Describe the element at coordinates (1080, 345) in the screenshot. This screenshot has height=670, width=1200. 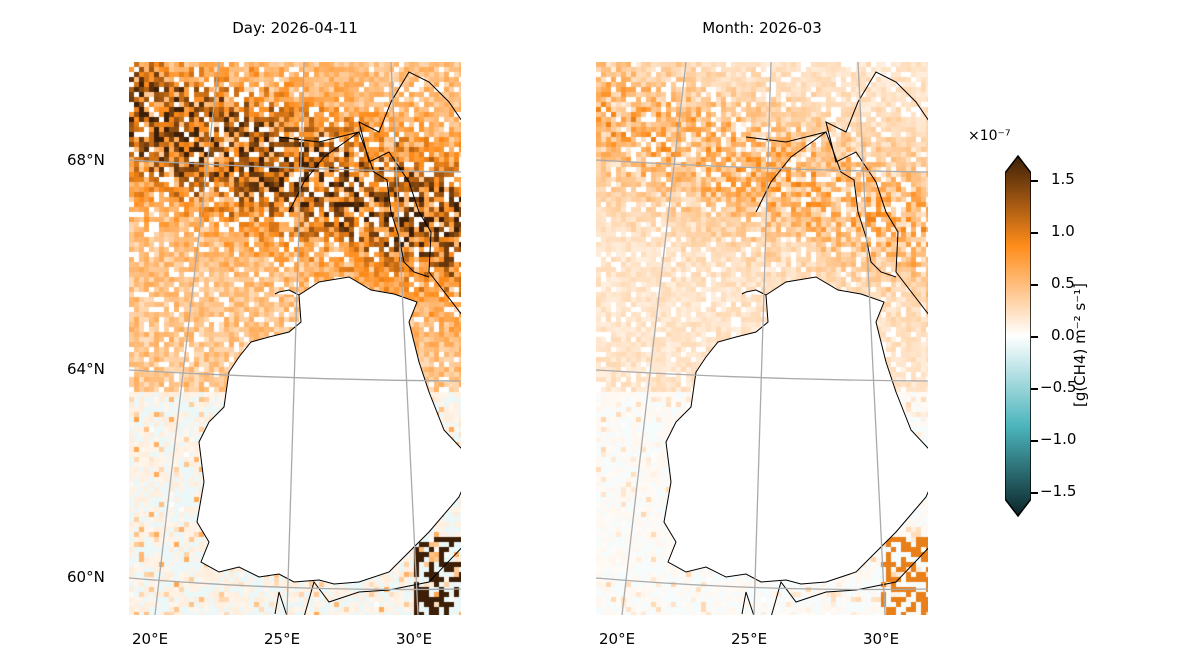
I see `colorbar-label: [g(CH4) m⁻² s⁻¹]` at that location.